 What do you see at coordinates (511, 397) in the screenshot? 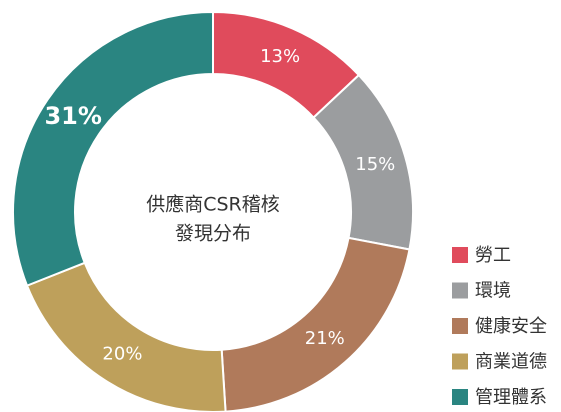
I see `legend-label: 管理體系` at bounding box center [511, 397].